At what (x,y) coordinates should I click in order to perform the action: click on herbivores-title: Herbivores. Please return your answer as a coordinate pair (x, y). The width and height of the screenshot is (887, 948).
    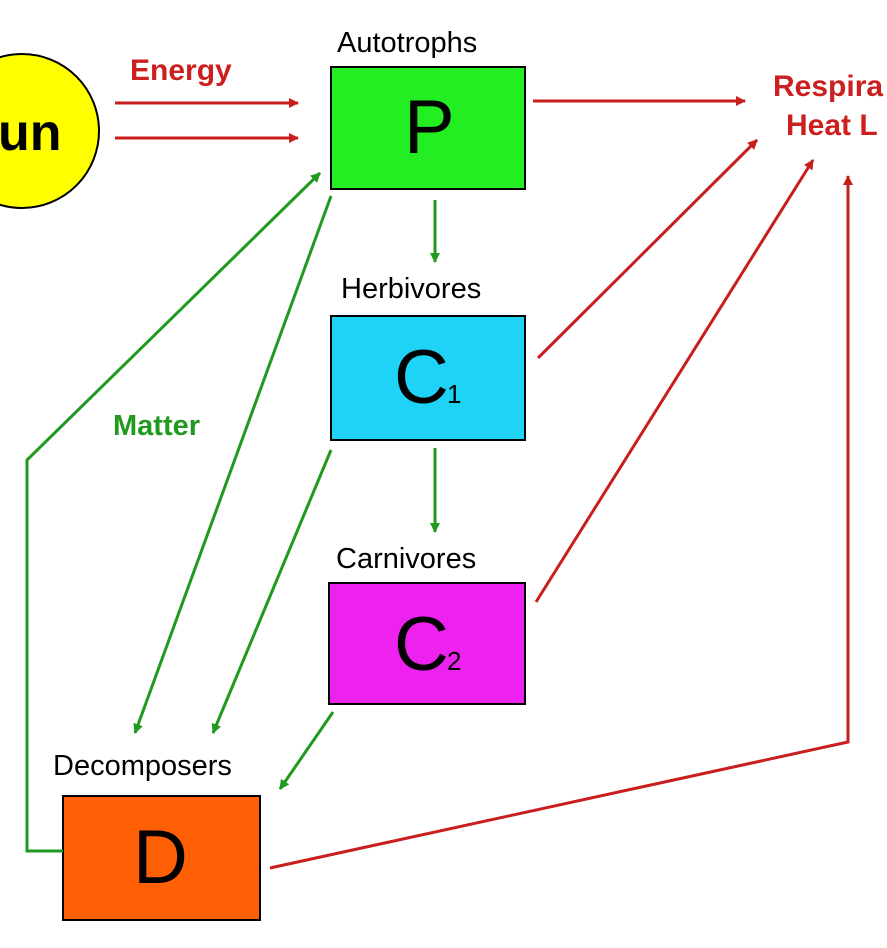
    Looking at the image, I should click on (411, 289).